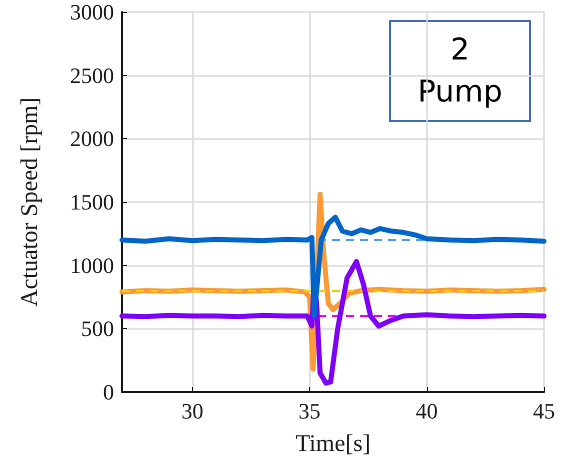 The width and height of the screenshot is (571, 469). I want to click on y-tick-label: 2500, so click(92, 75).